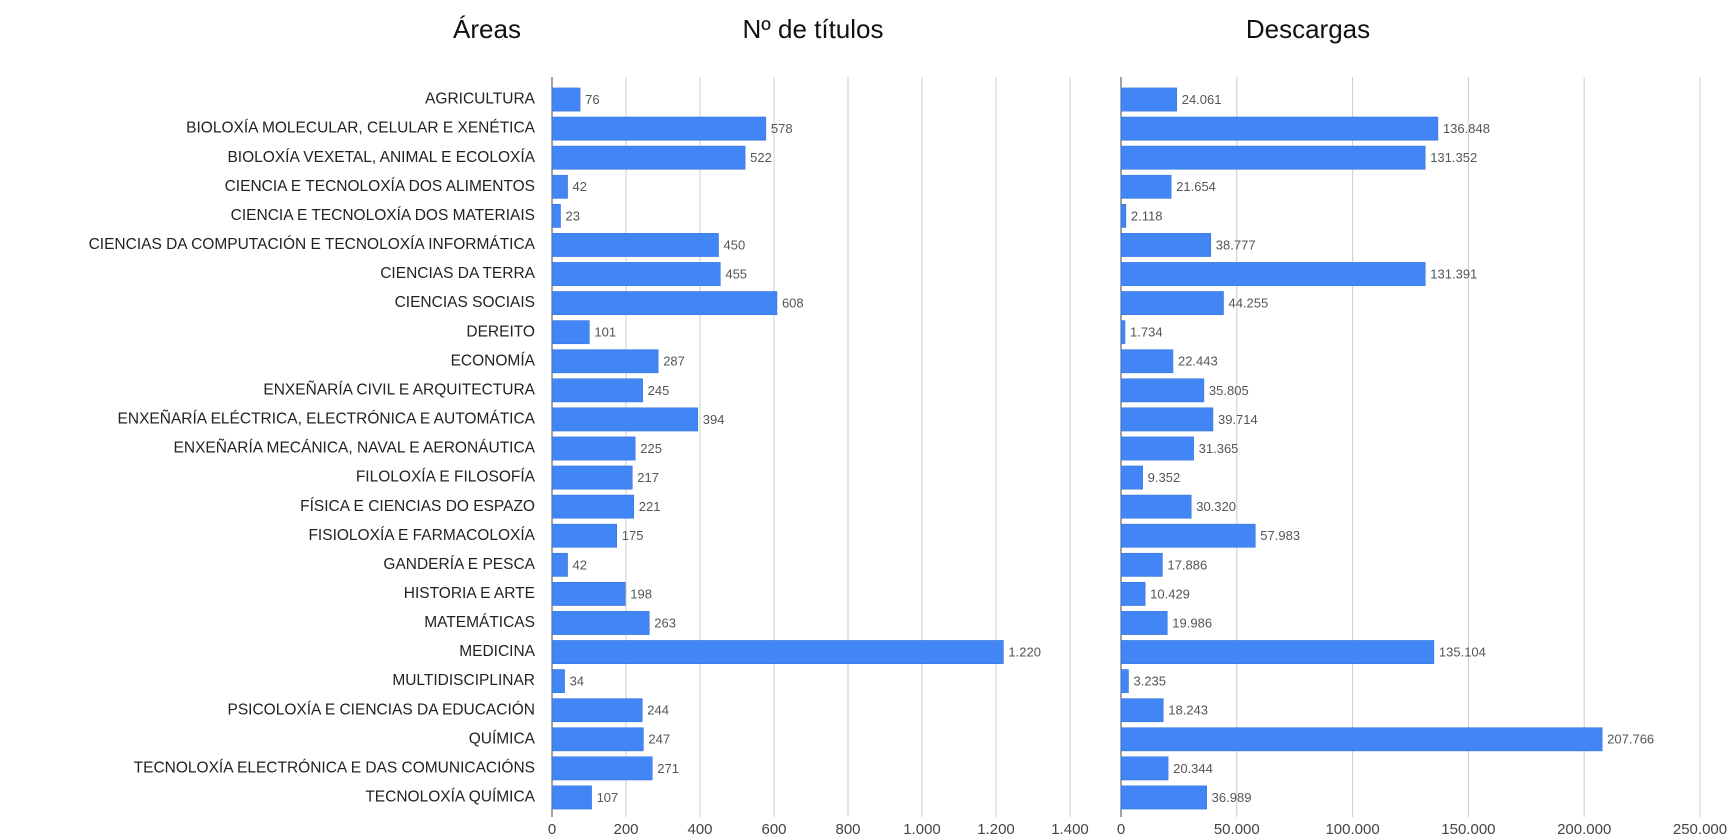 The height and width of the screenshot is (839, 1735). I want to click on category-label: BIOLOXÍA MOLECULAR, CELULAR E XENÉTICA, so click(361, 128).